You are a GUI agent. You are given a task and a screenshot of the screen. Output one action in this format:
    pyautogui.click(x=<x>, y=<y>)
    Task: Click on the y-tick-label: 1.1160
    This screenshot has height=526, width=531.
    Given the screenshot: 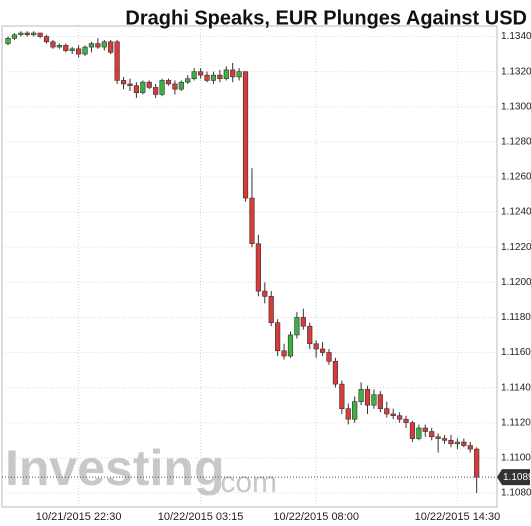 What is the action you would take?
    pyautogui.click(x=516, y=352)
    